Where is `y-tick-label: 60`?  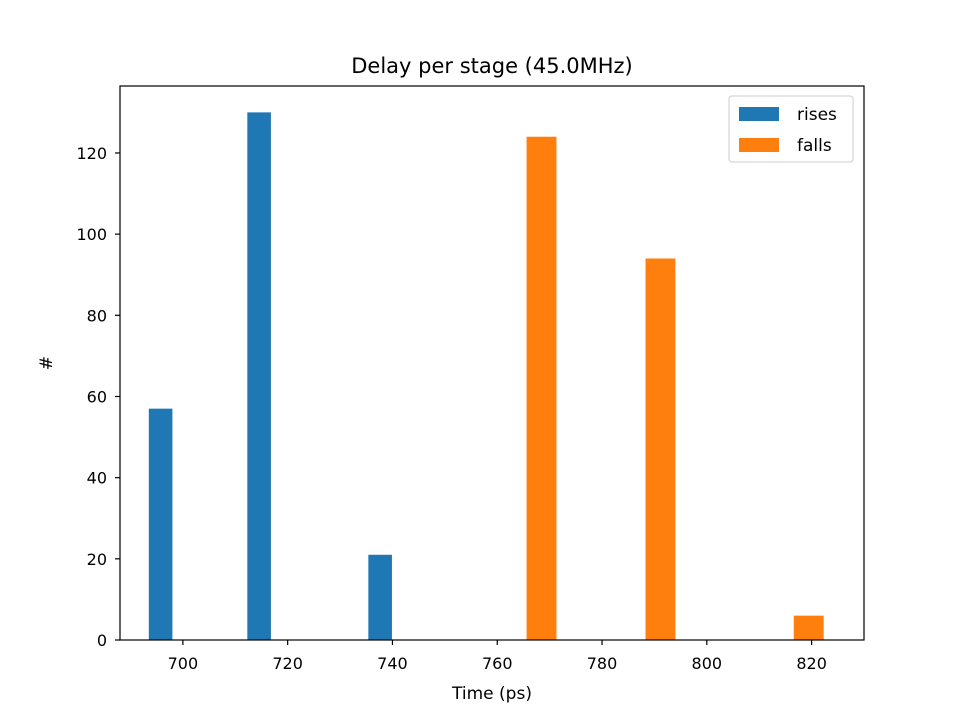
y-tick-label: 60 is located at coordinates (97, 396).